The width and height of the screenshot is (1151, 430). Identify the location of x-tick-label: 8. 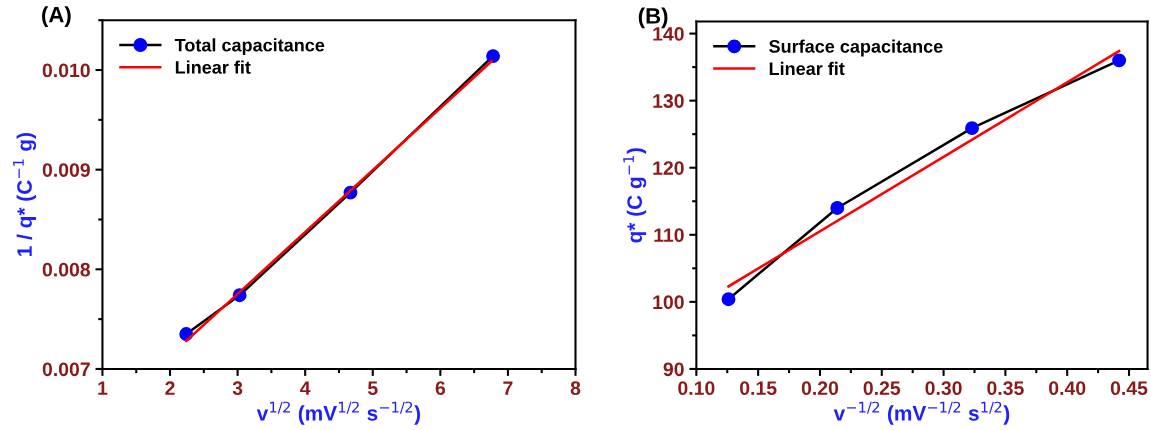
(575, 388).